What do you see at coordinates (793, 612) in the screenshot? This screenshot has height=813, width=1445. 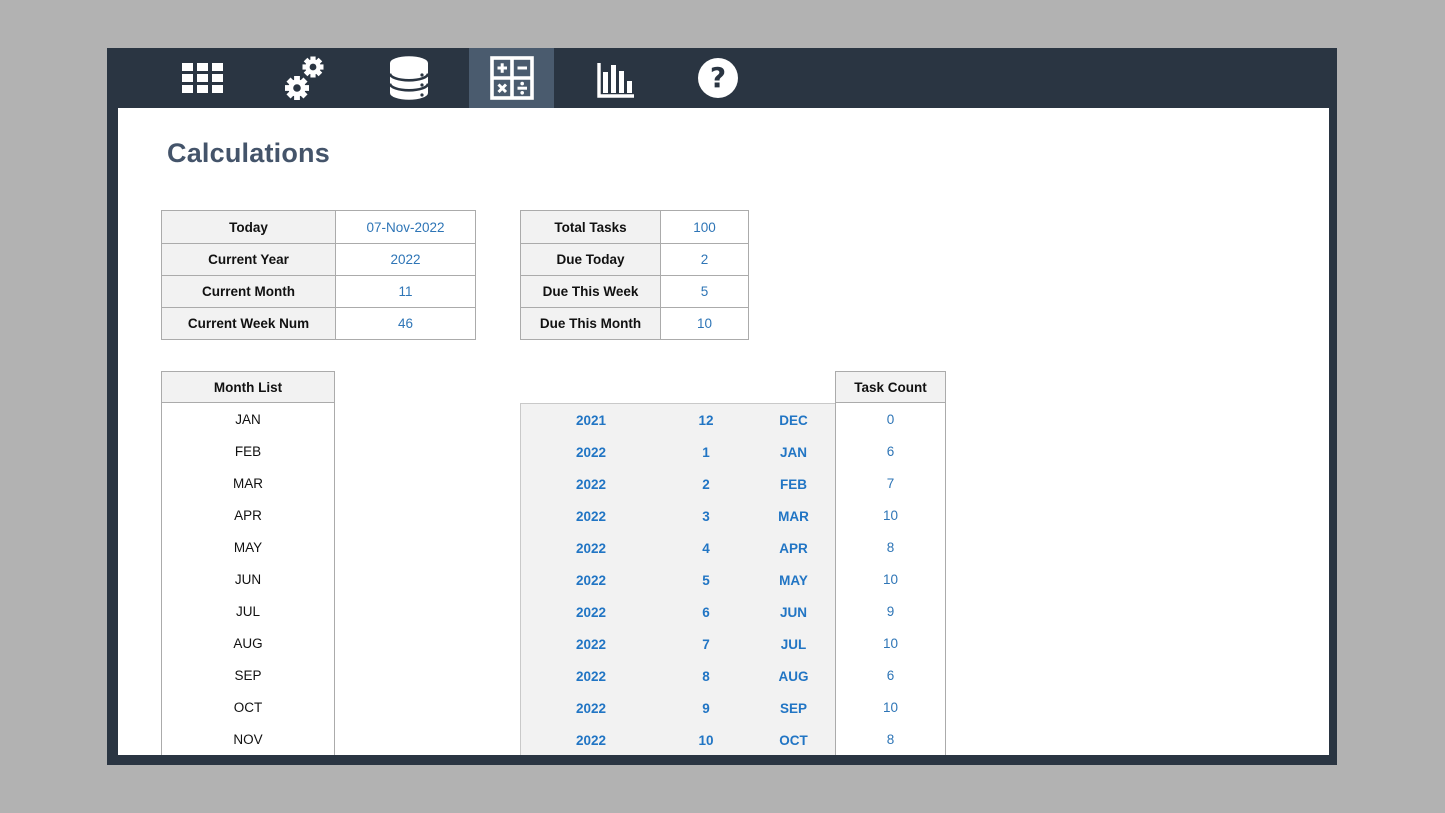 I see `month-name-cell: JUN` at bounding box center [793, 612].